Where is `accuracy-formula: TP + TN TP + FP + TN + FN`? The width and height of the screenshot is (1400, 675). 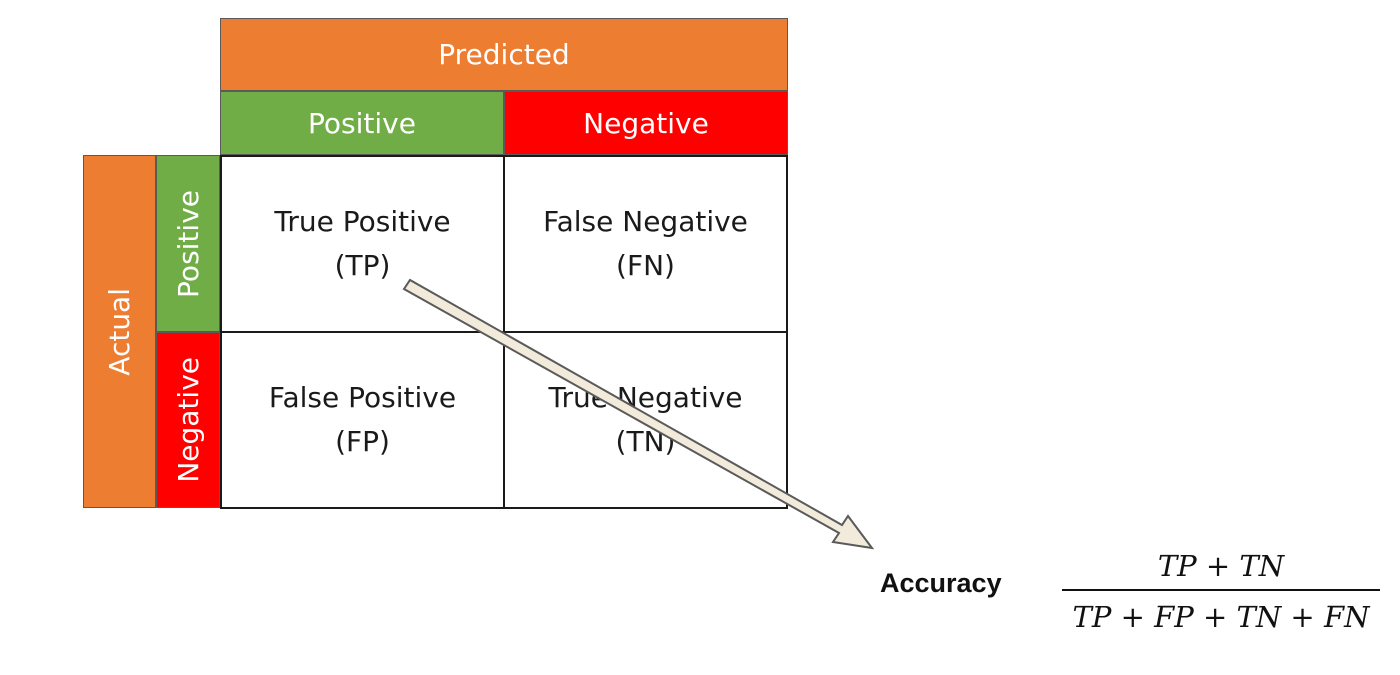
accuracy-formula: TP + TN TP + FP + TN + FN is located at coordinates (1221, 590).